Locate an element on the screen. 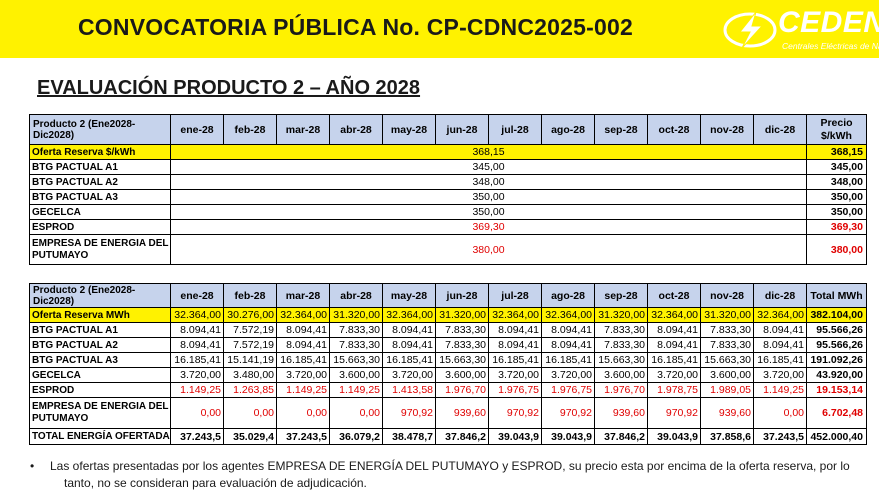 This screenshot has height=499, width=879. table-row: BTG PACTUAL A2 348,00 348,00 is located at coordinates (448, 182).